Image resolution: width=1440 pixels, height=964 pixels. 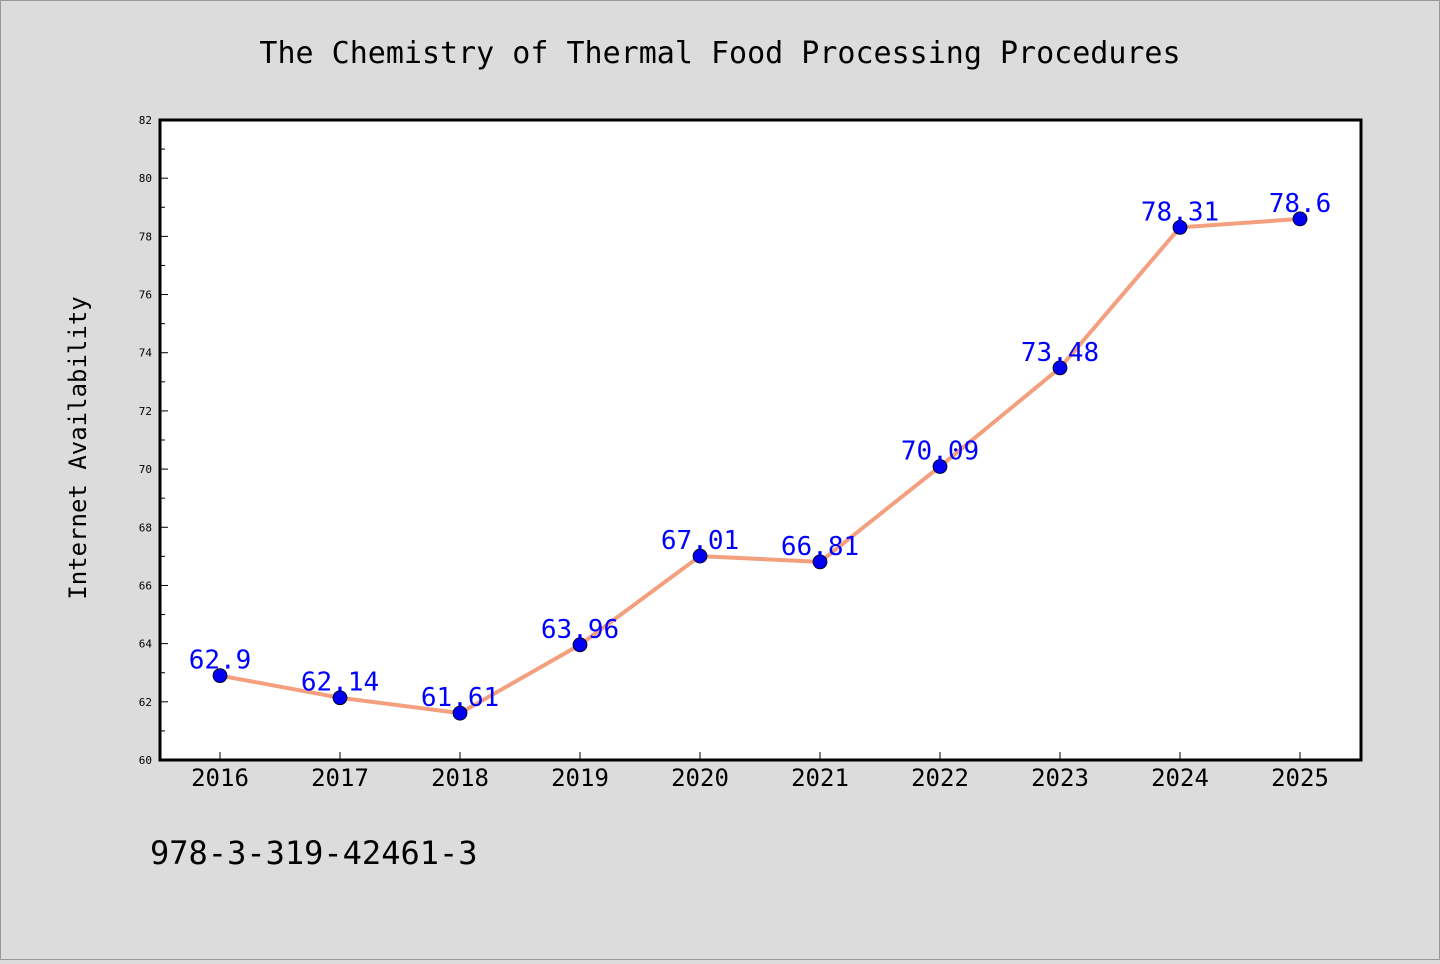 I want to click on x-axis: 2016 2017 2018 2019 2020 2021 2022 2023 2024 2025, so click(x=760, y=772).